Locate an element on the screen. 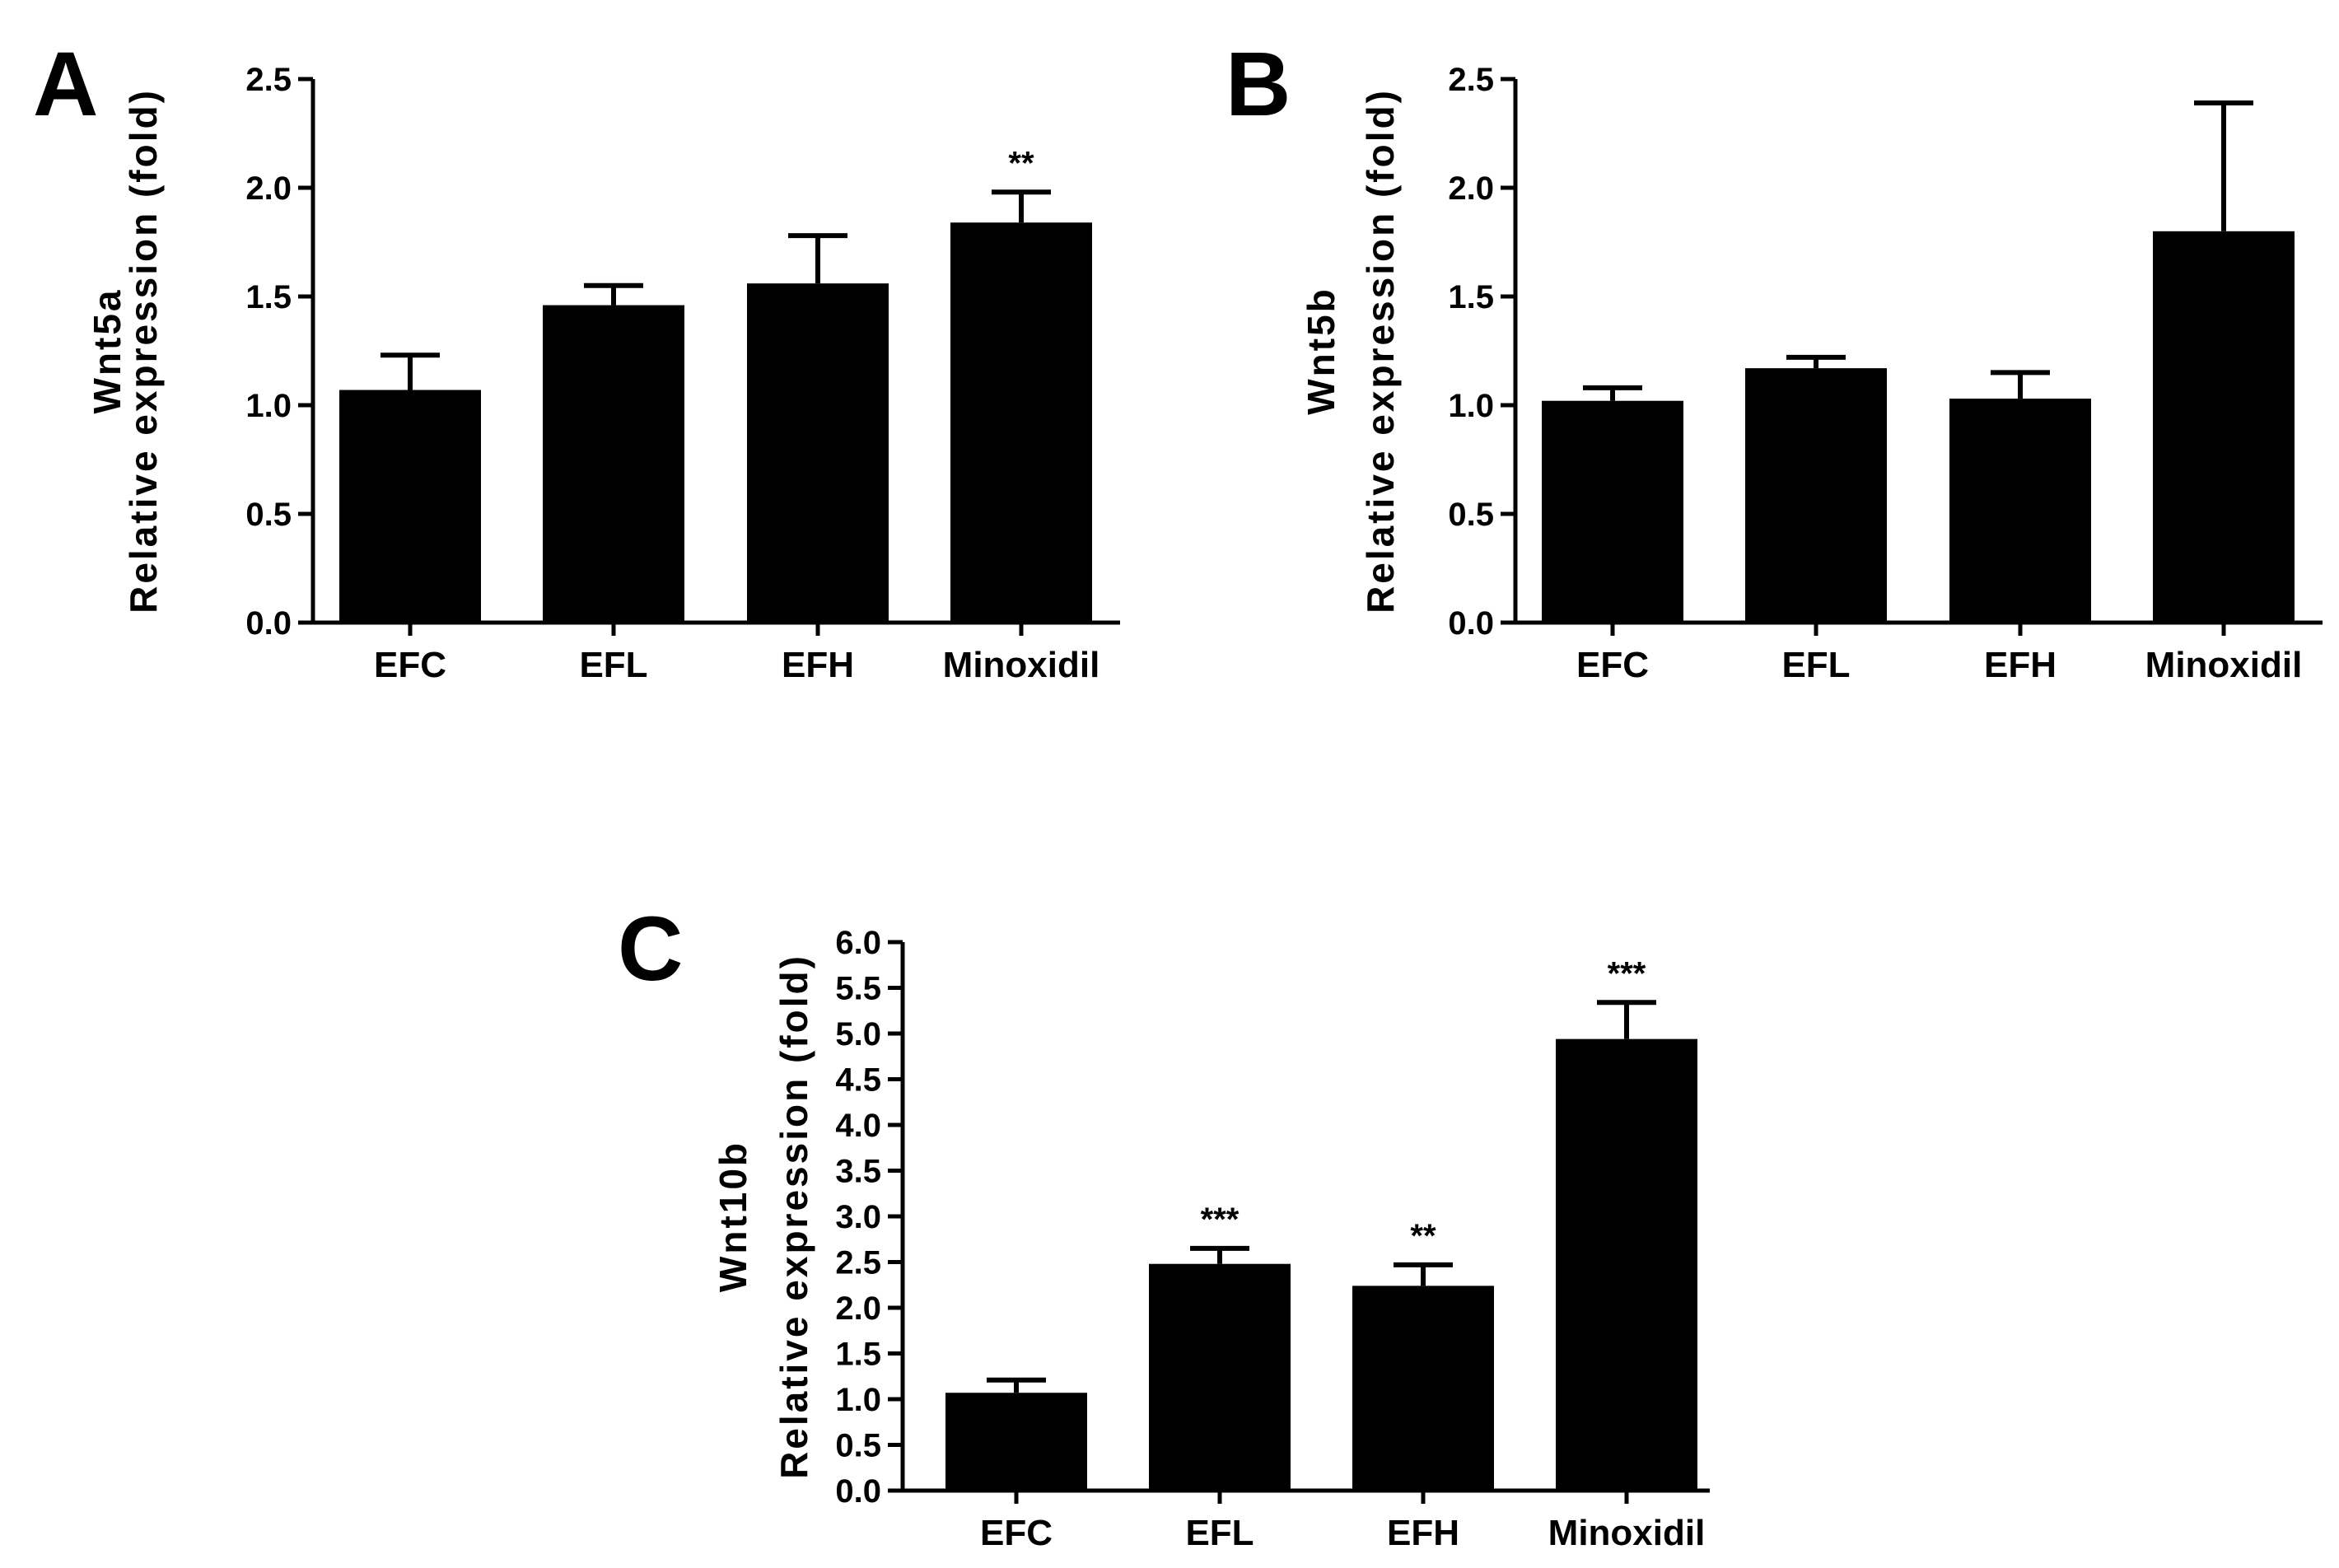 The width and height of the screenshot is (2339, 1568). y-axis-gene-label: Wnt5a is located at coordinates (107, 351).